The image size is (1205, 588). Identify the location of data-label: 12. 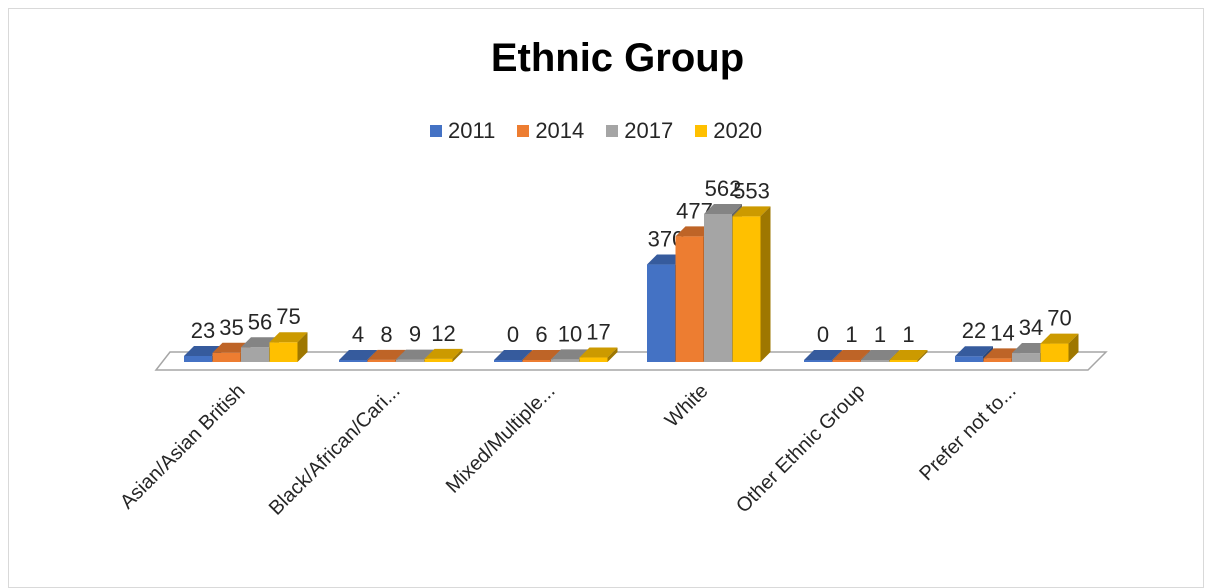
(443, 333).